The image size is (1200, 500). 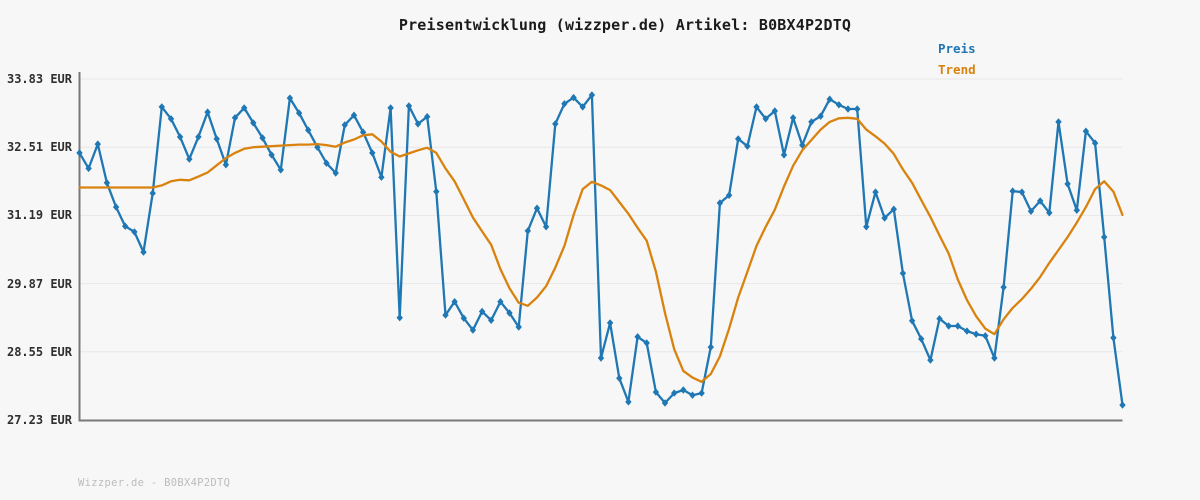 I want to click on legend-label-trend: Trend, so click(x=957, y=69).